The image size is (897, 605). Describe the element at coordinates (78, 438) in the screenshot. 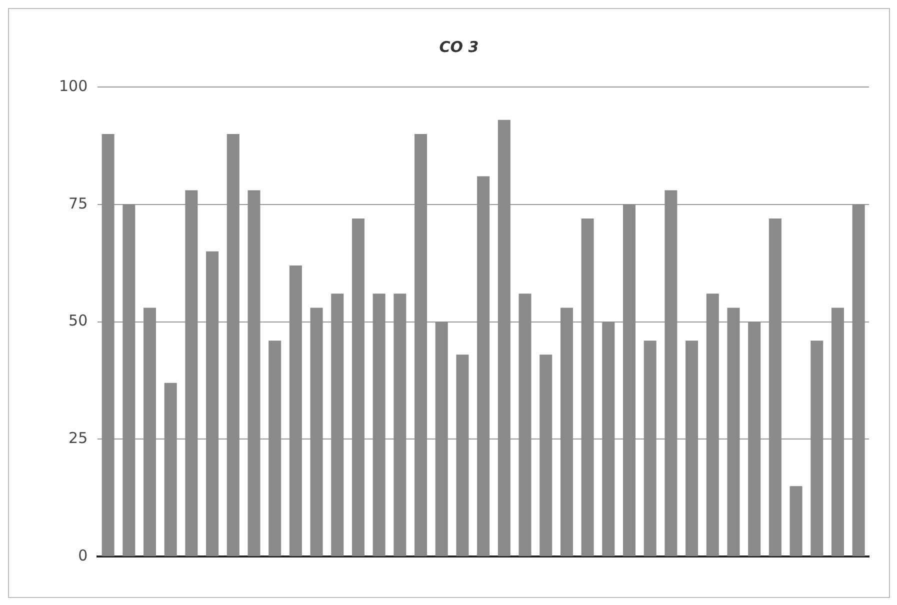

I see `y-tick-label: 25` at that location.